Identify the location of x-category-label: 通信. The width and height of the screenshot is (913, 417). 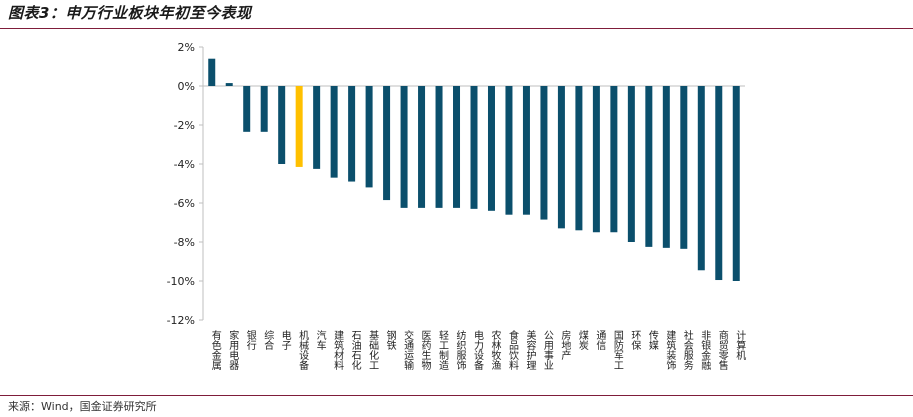
(600, 340).